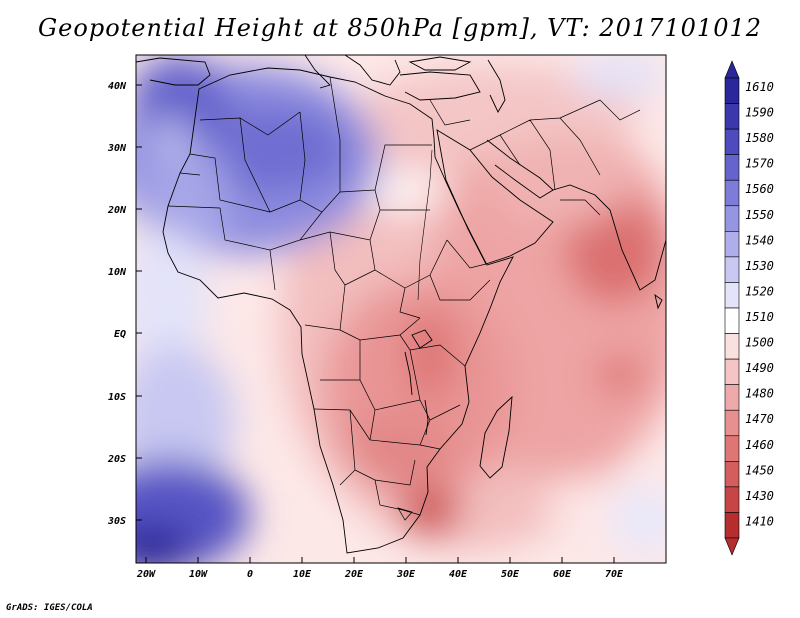 The image size is (800, 618). I want to click on italy-outline, so click(317, 72).